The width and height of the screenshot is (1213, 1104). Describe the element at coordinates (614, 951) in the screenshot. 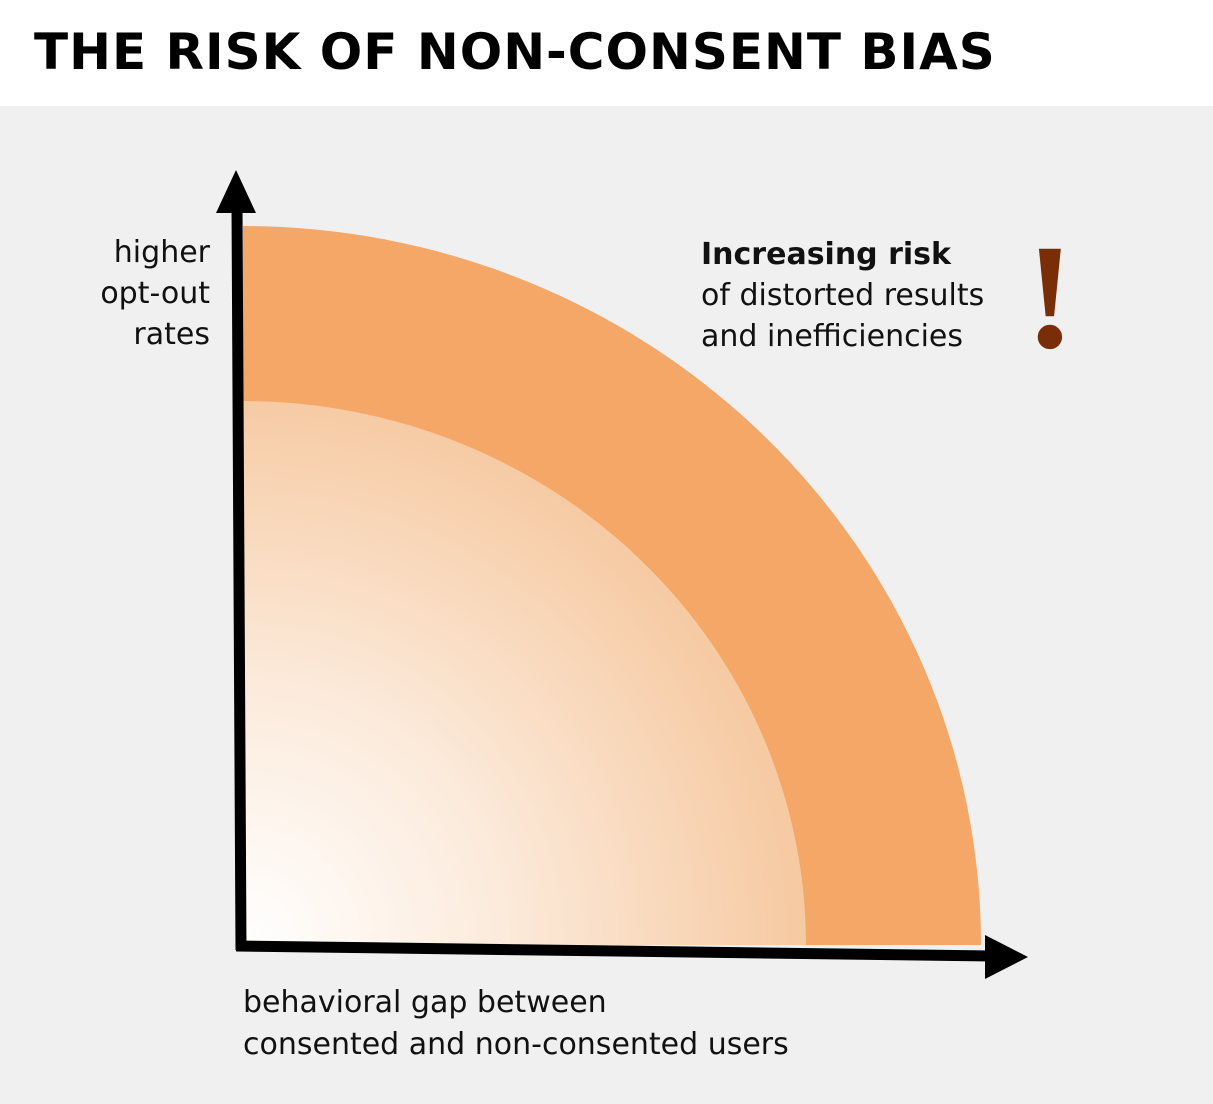

I see `x-axis-line` at that location.